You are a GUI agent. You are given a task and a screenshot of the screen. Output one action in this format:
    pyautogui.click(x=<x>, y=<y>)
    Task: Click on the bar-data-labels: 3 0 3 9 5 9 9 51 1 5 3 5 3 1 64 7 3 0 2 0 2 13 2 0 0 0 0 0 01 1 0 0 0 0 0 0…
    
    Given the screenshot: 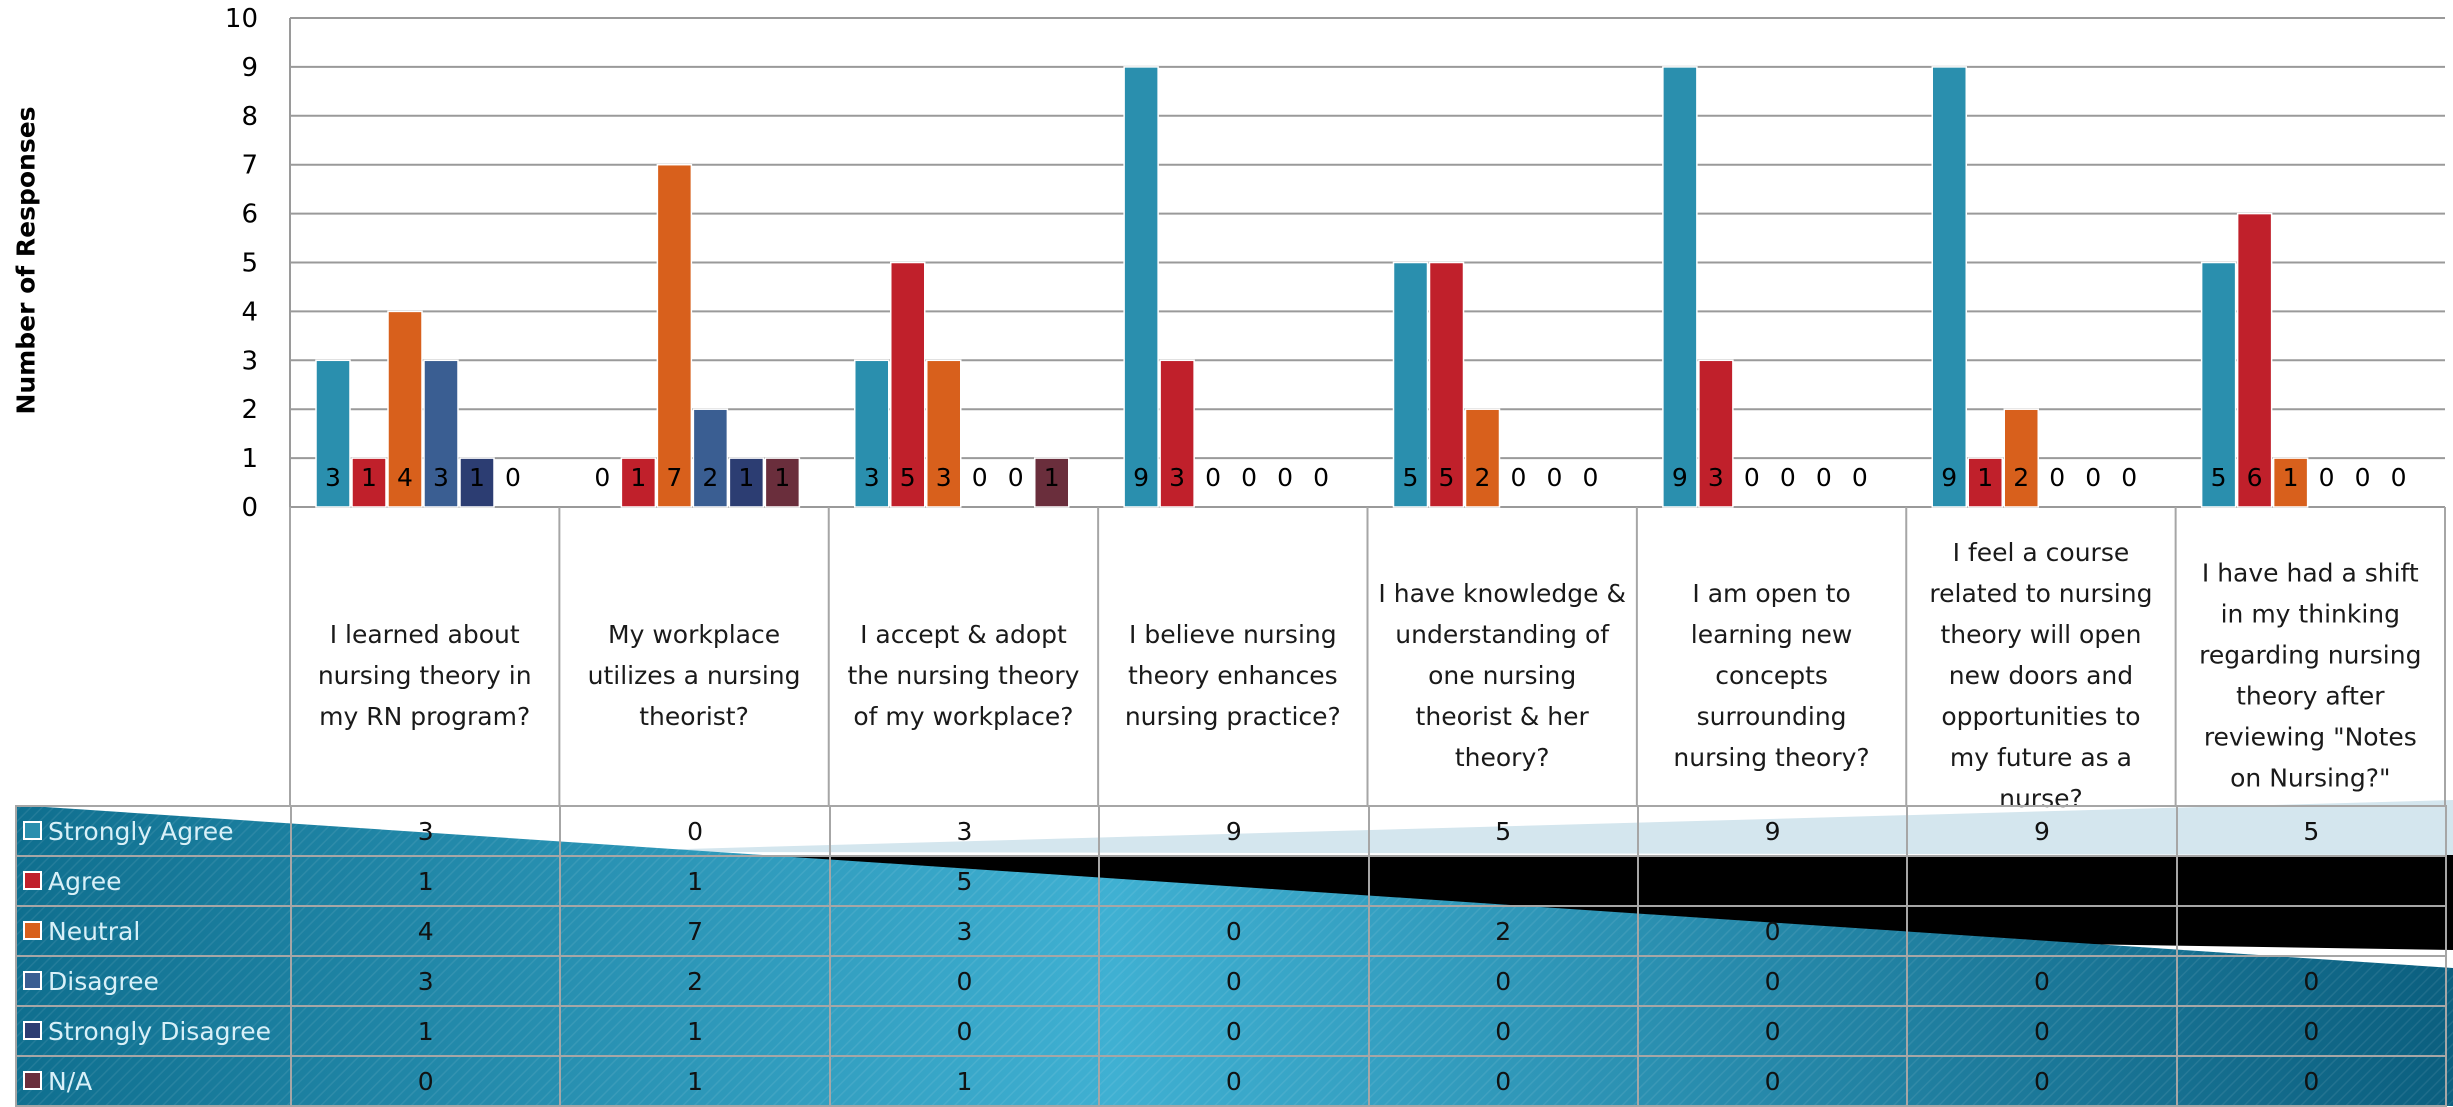 What is the action you would take?
    pyautogui.click(x=1366, y=477)
    